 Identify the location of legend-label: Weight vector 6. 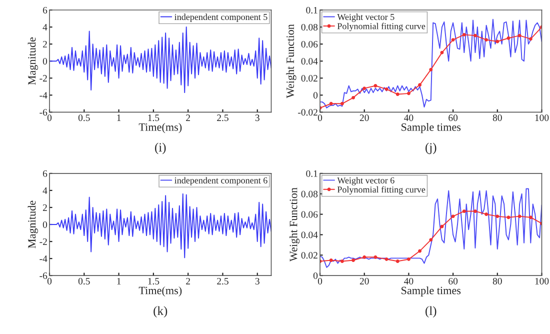
(365, 181).